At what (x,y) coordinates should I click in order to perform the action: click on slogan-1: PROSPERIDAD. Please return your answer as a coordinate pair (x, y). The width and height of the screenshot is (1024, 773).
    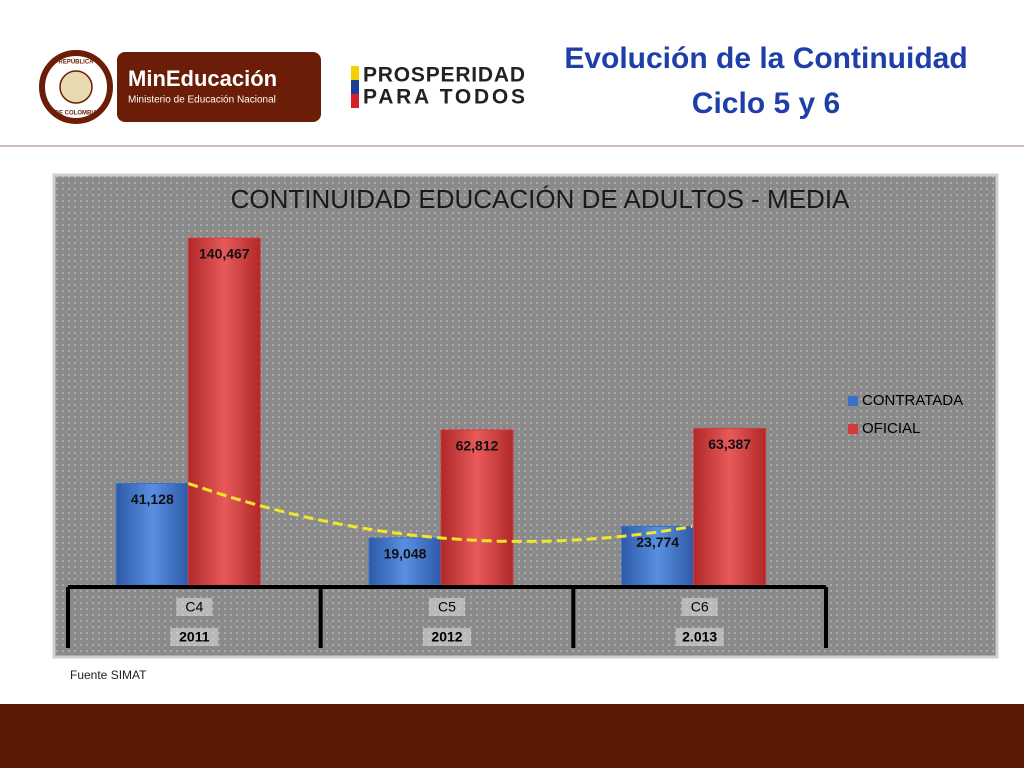
    Looking at the image, I should click on (444, 75).